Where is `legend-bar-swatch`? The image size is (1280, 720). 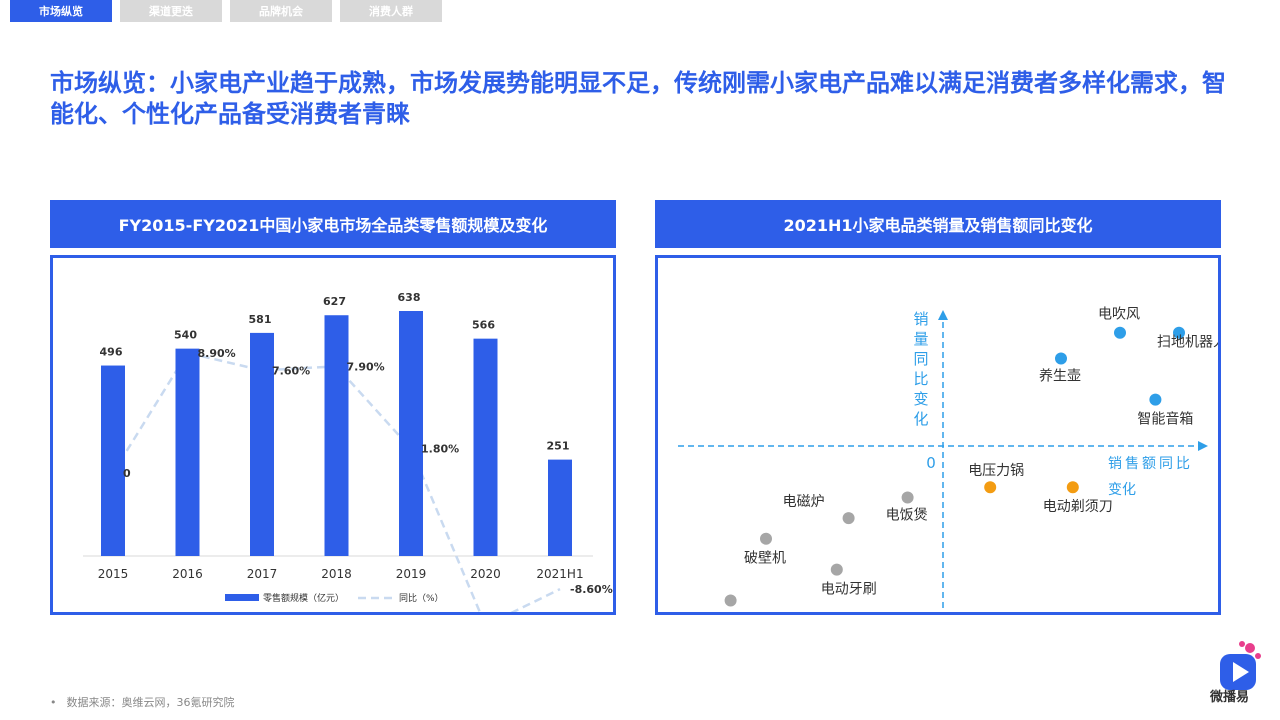
legend-bar-swatch is located at coordinates (242, 597).